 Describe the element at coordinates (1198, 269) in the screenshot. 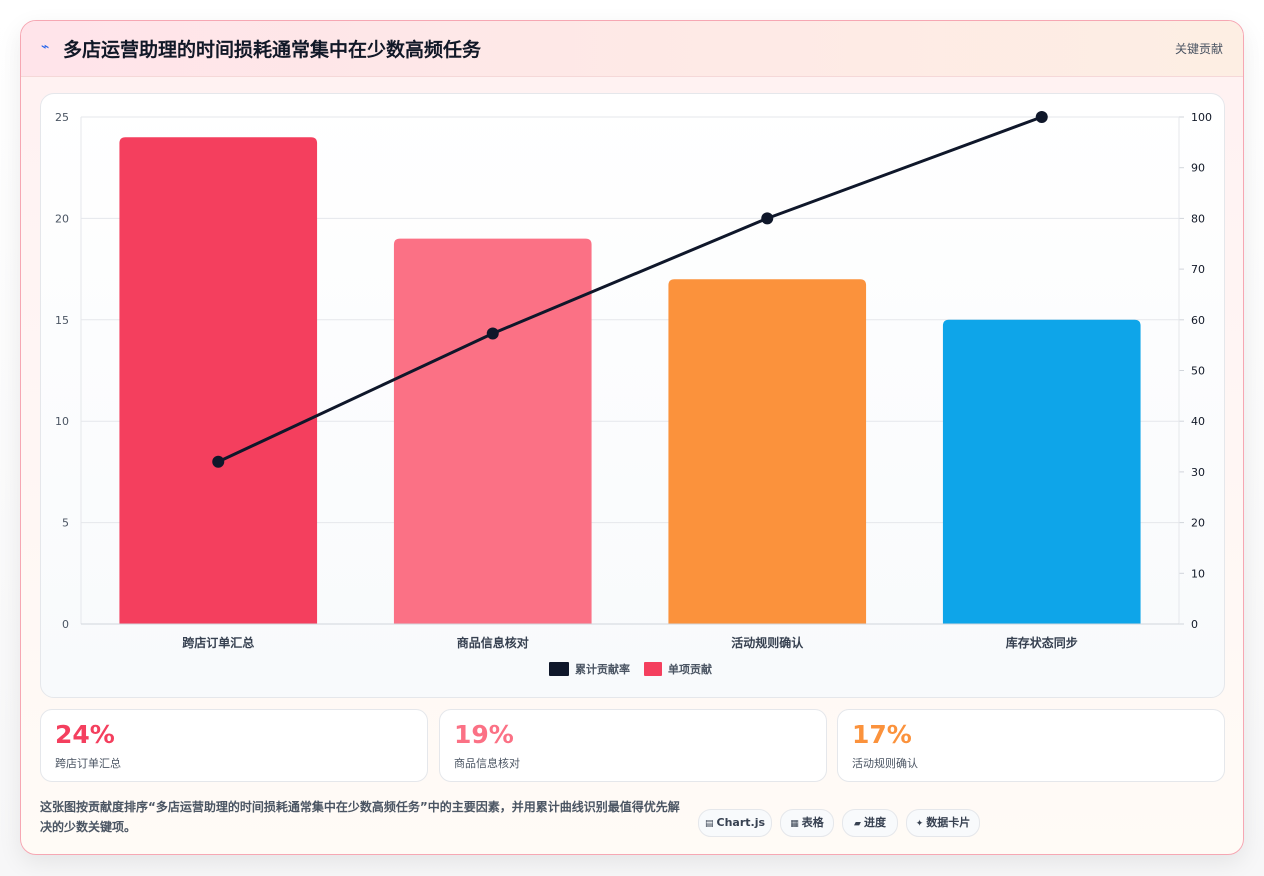

I see `y-right-tick-label: 70` at that location.